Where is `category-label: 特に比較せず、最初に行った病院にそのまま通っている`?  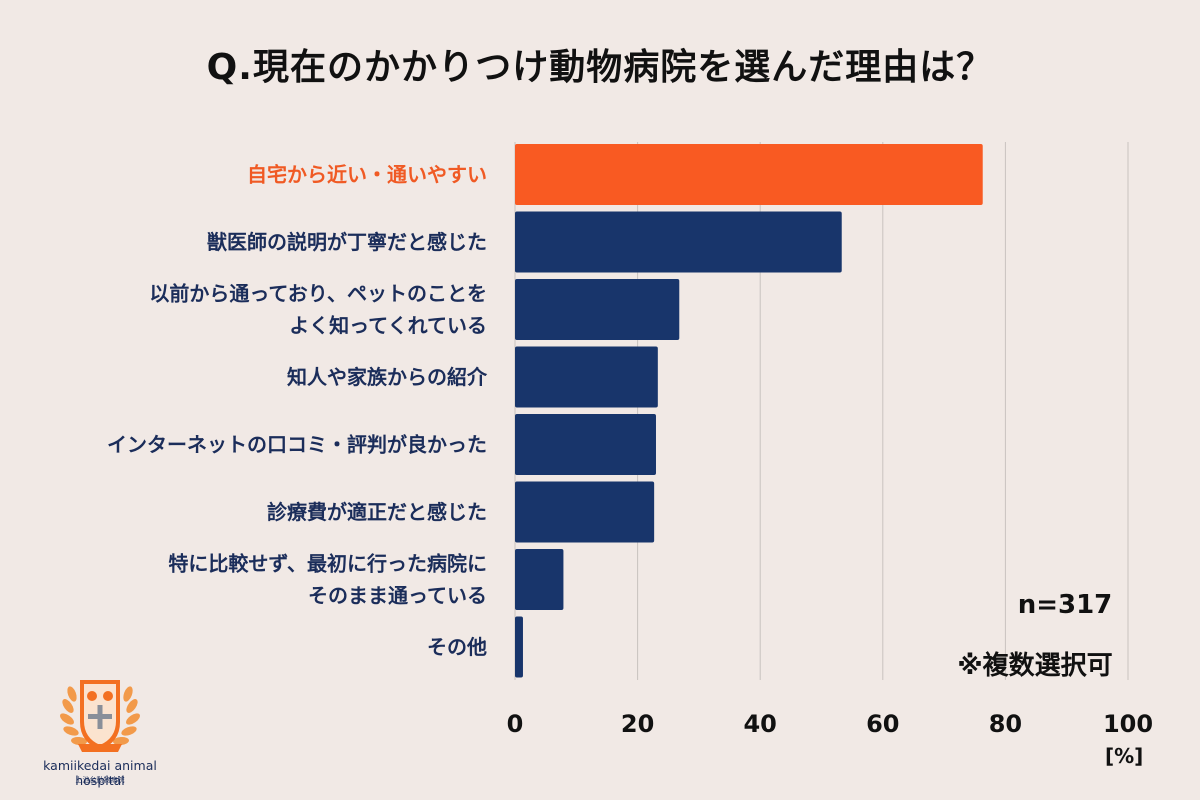 category-label: 特に比較せず、最初に行った病院にそのまま通っている is located at coordinates (327, 580).